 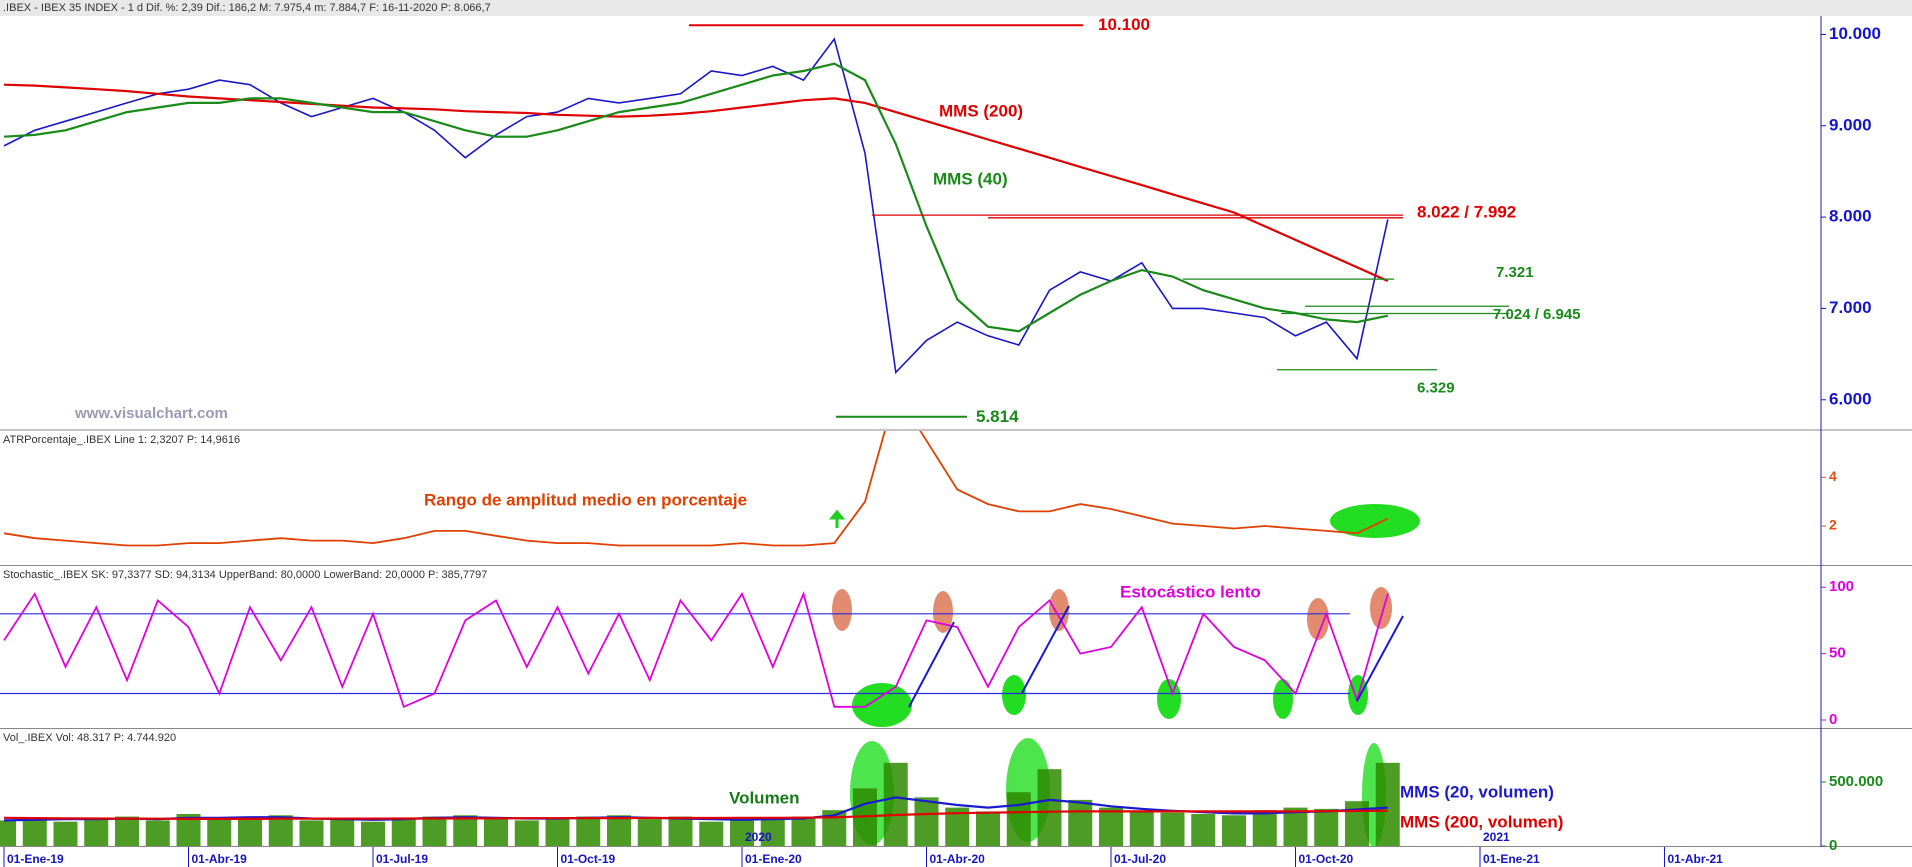 I want to click on x-tick-label: 01-Abr-21, so click(x=1696, y=859).